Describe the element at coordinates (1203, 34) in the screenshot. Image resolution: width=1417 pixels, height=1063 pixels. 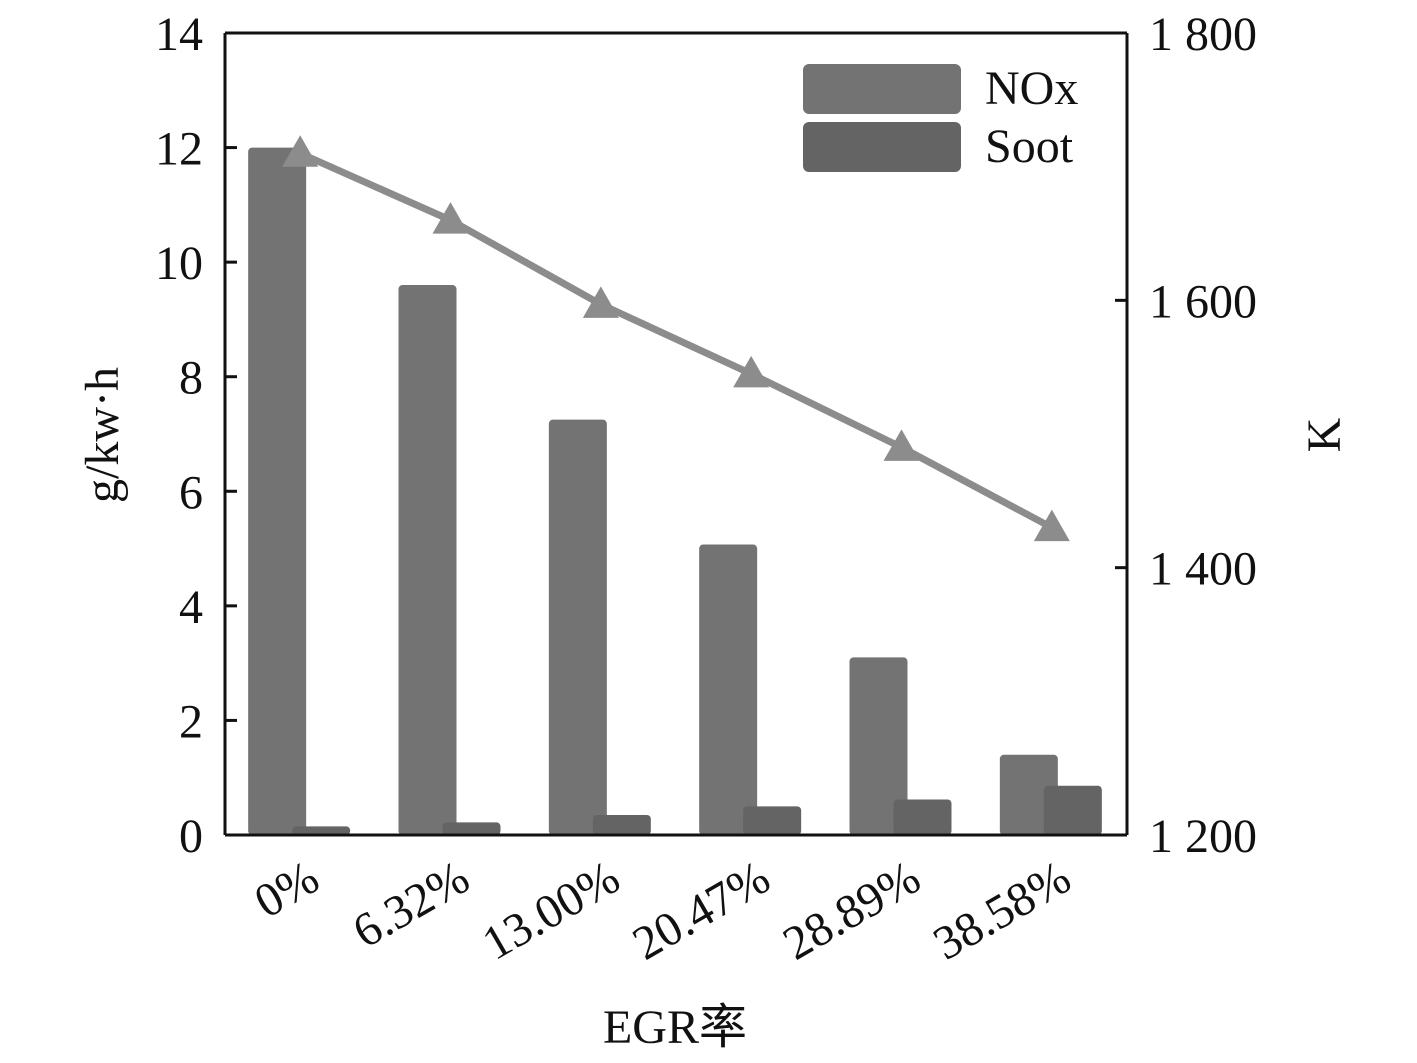
I see `y2-tick-label-3: 1 800` at that location.